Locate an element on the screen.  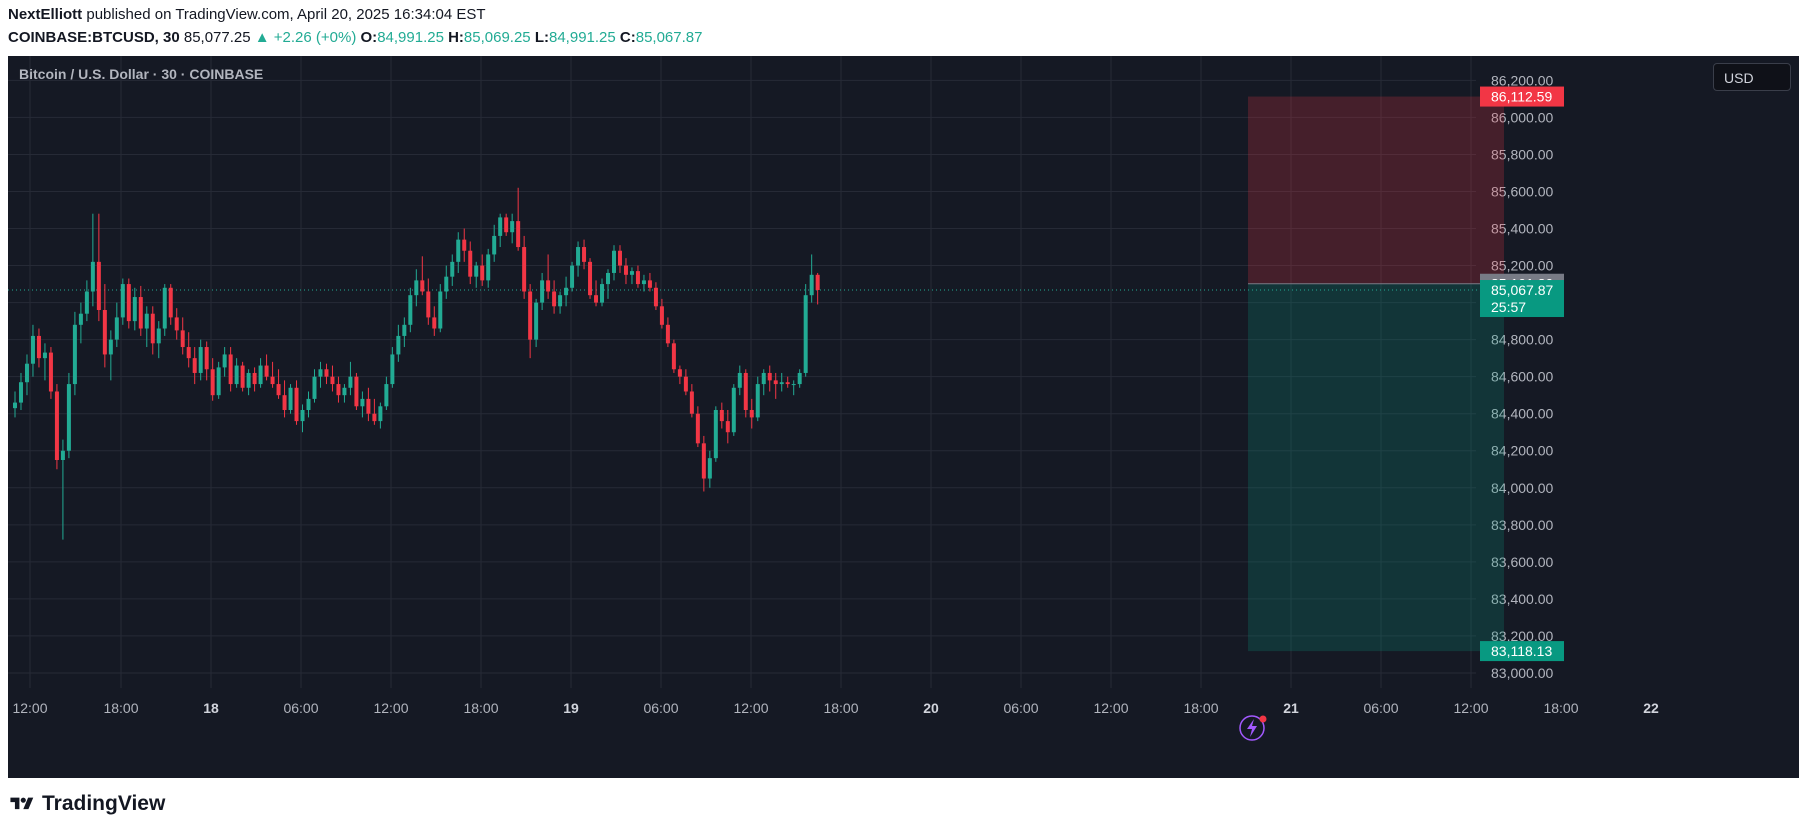
lightning-icon is located at coordinates (1253, 728).